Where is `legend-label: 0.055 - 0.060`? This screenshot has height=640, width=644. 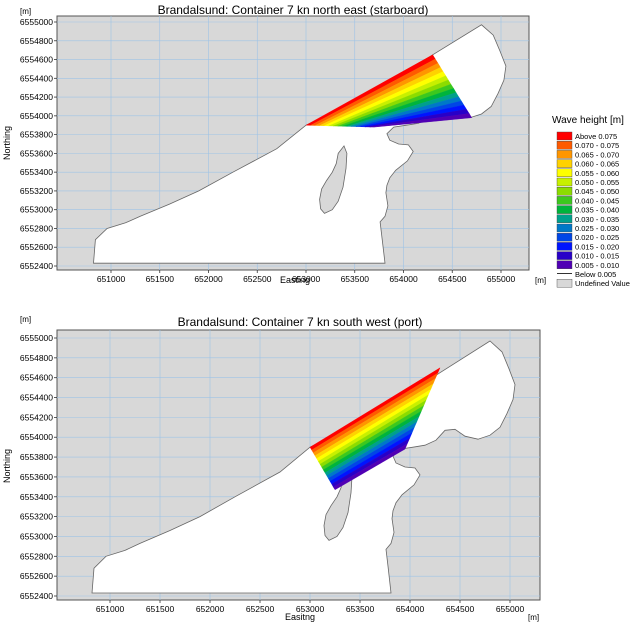
legend-label: 0.055 - 0.060 is located at coordinates (597, 173).